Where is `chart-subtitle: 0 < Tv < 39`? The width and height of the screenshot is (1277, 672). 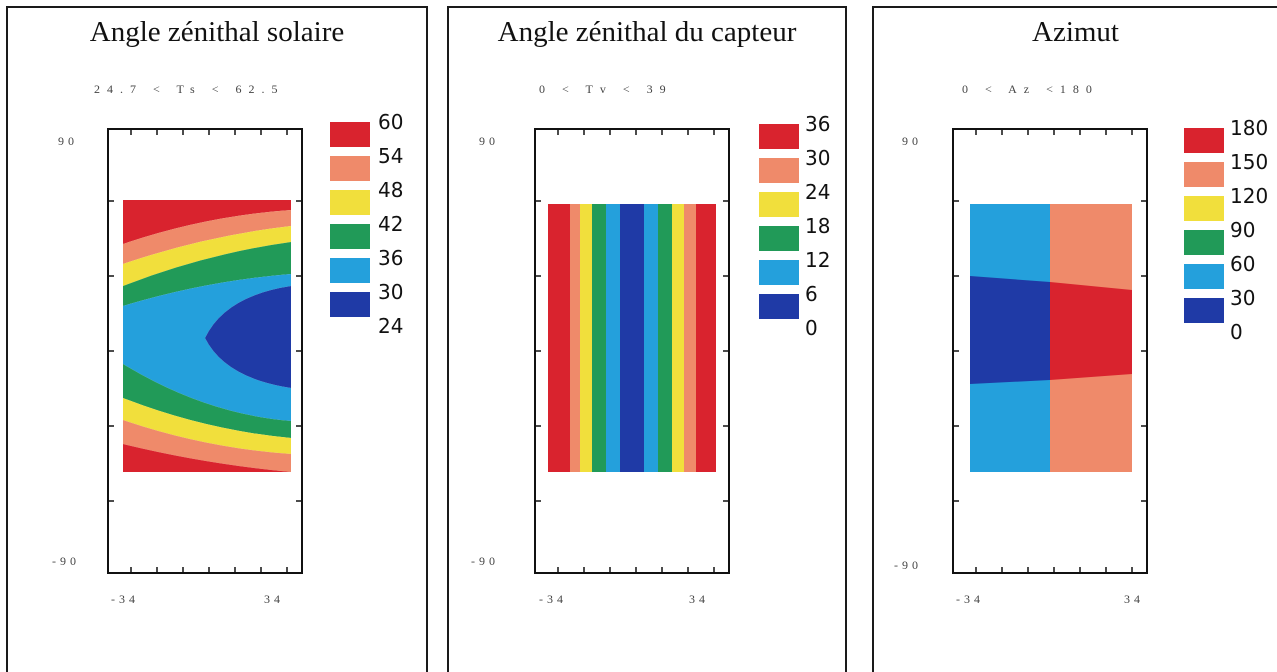
chart-subtitle: 0 < Tv < 39 is located at coordinates (606, 89).